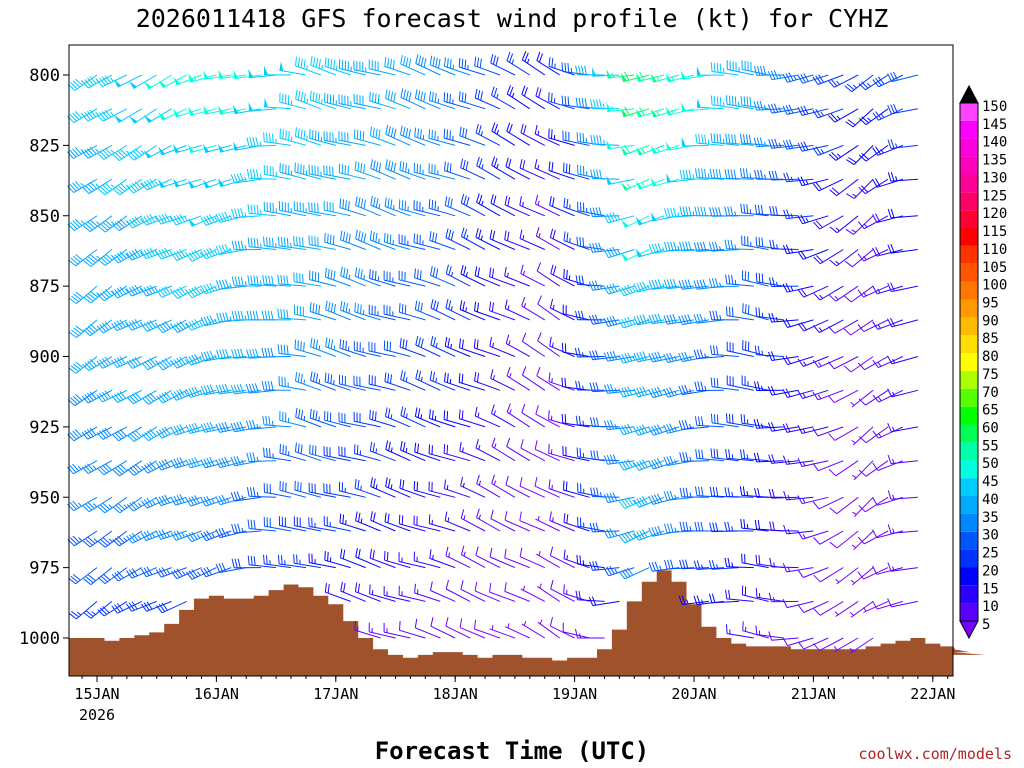  Describe the element at coordinates (990, 464) in the screenshot. I see `colorbar-tick-label: 50` at that location.